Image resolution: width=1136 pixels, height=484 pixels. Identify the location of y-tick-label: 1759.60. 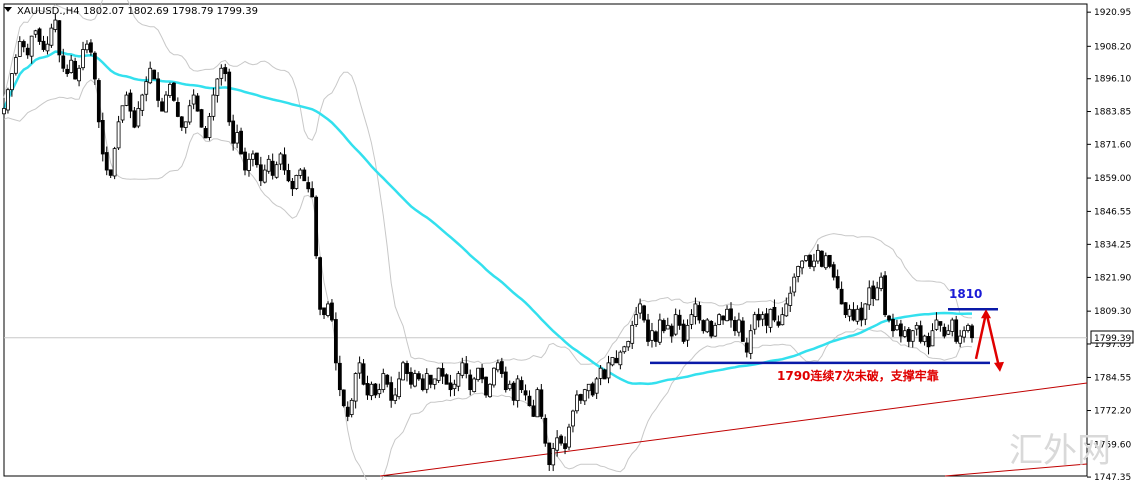
(1112, 445).